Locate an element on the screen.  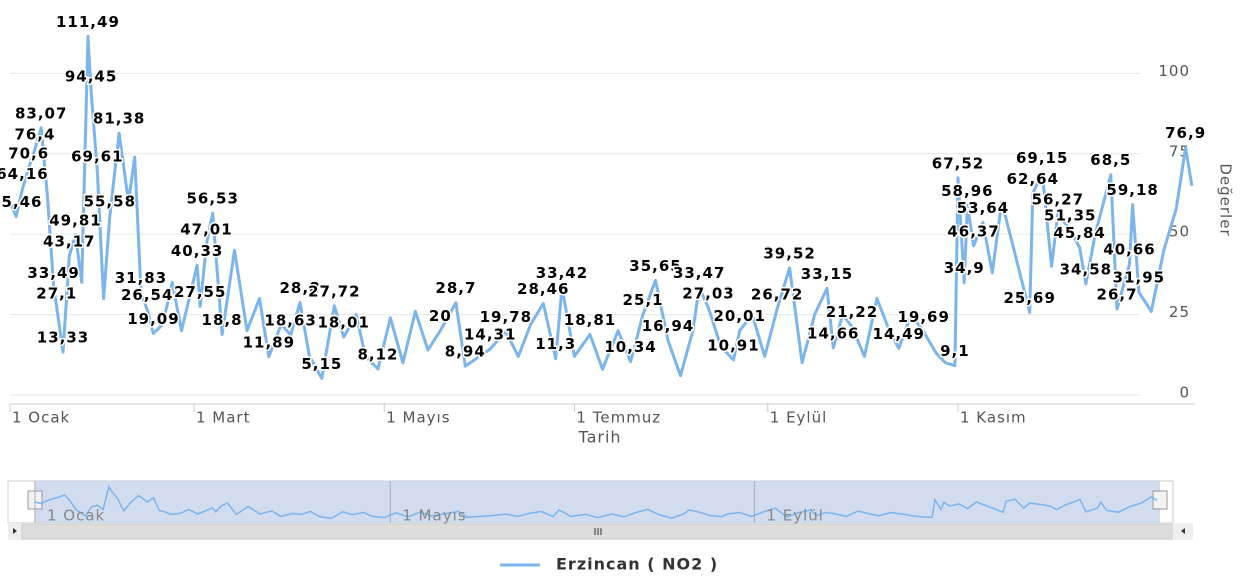
data-label: 33,49 is located at coordinates (53, 273).